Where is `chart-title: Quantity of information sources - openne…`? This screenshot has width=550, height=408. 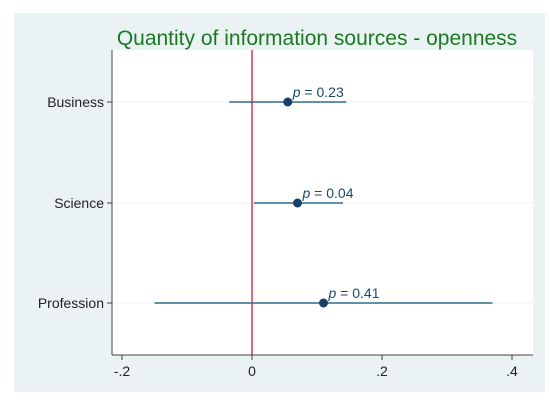
chart-title: Quantity of information sources - openne… is located at coordinates (317, 38).